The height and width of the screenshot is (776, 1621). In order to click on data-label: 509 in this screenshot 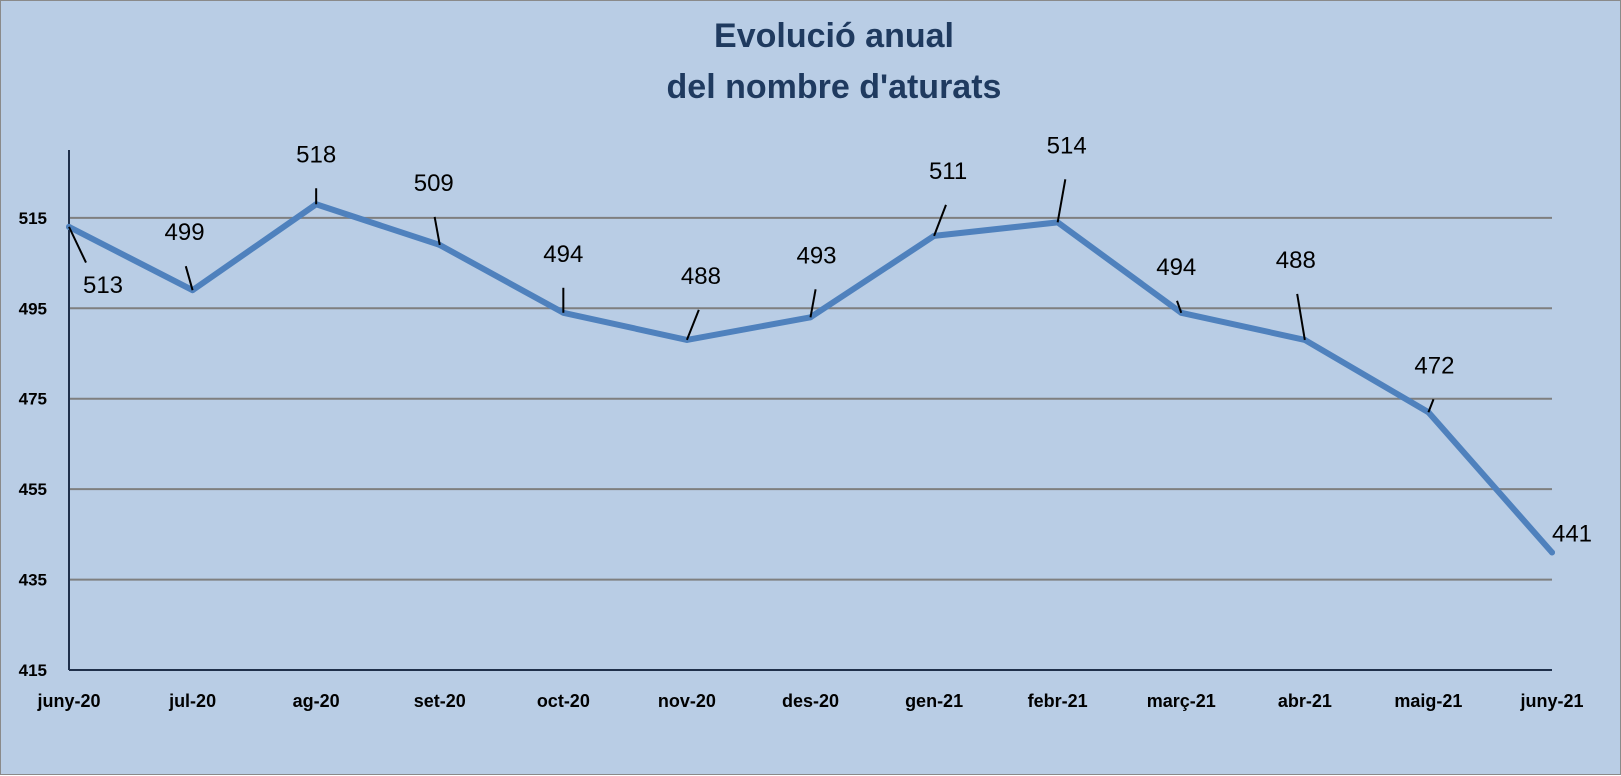, I will do `click(434, 183)`.